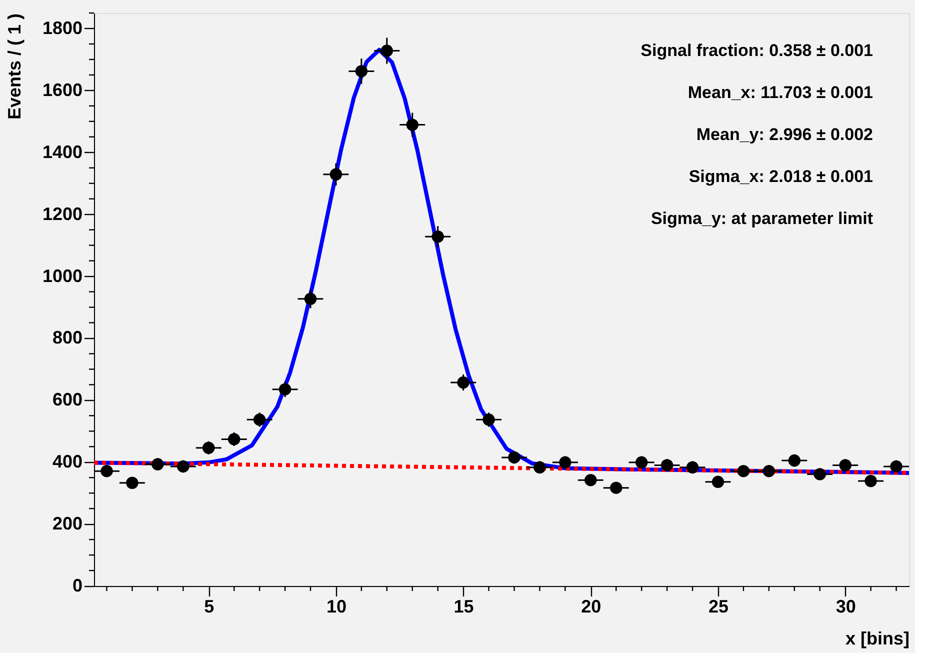  What do you see at coordinates (784, 134) in the screenshot?
I see `annotation: Mean_y: 2.996 ± 0.002` at bounding box center [784, 134].